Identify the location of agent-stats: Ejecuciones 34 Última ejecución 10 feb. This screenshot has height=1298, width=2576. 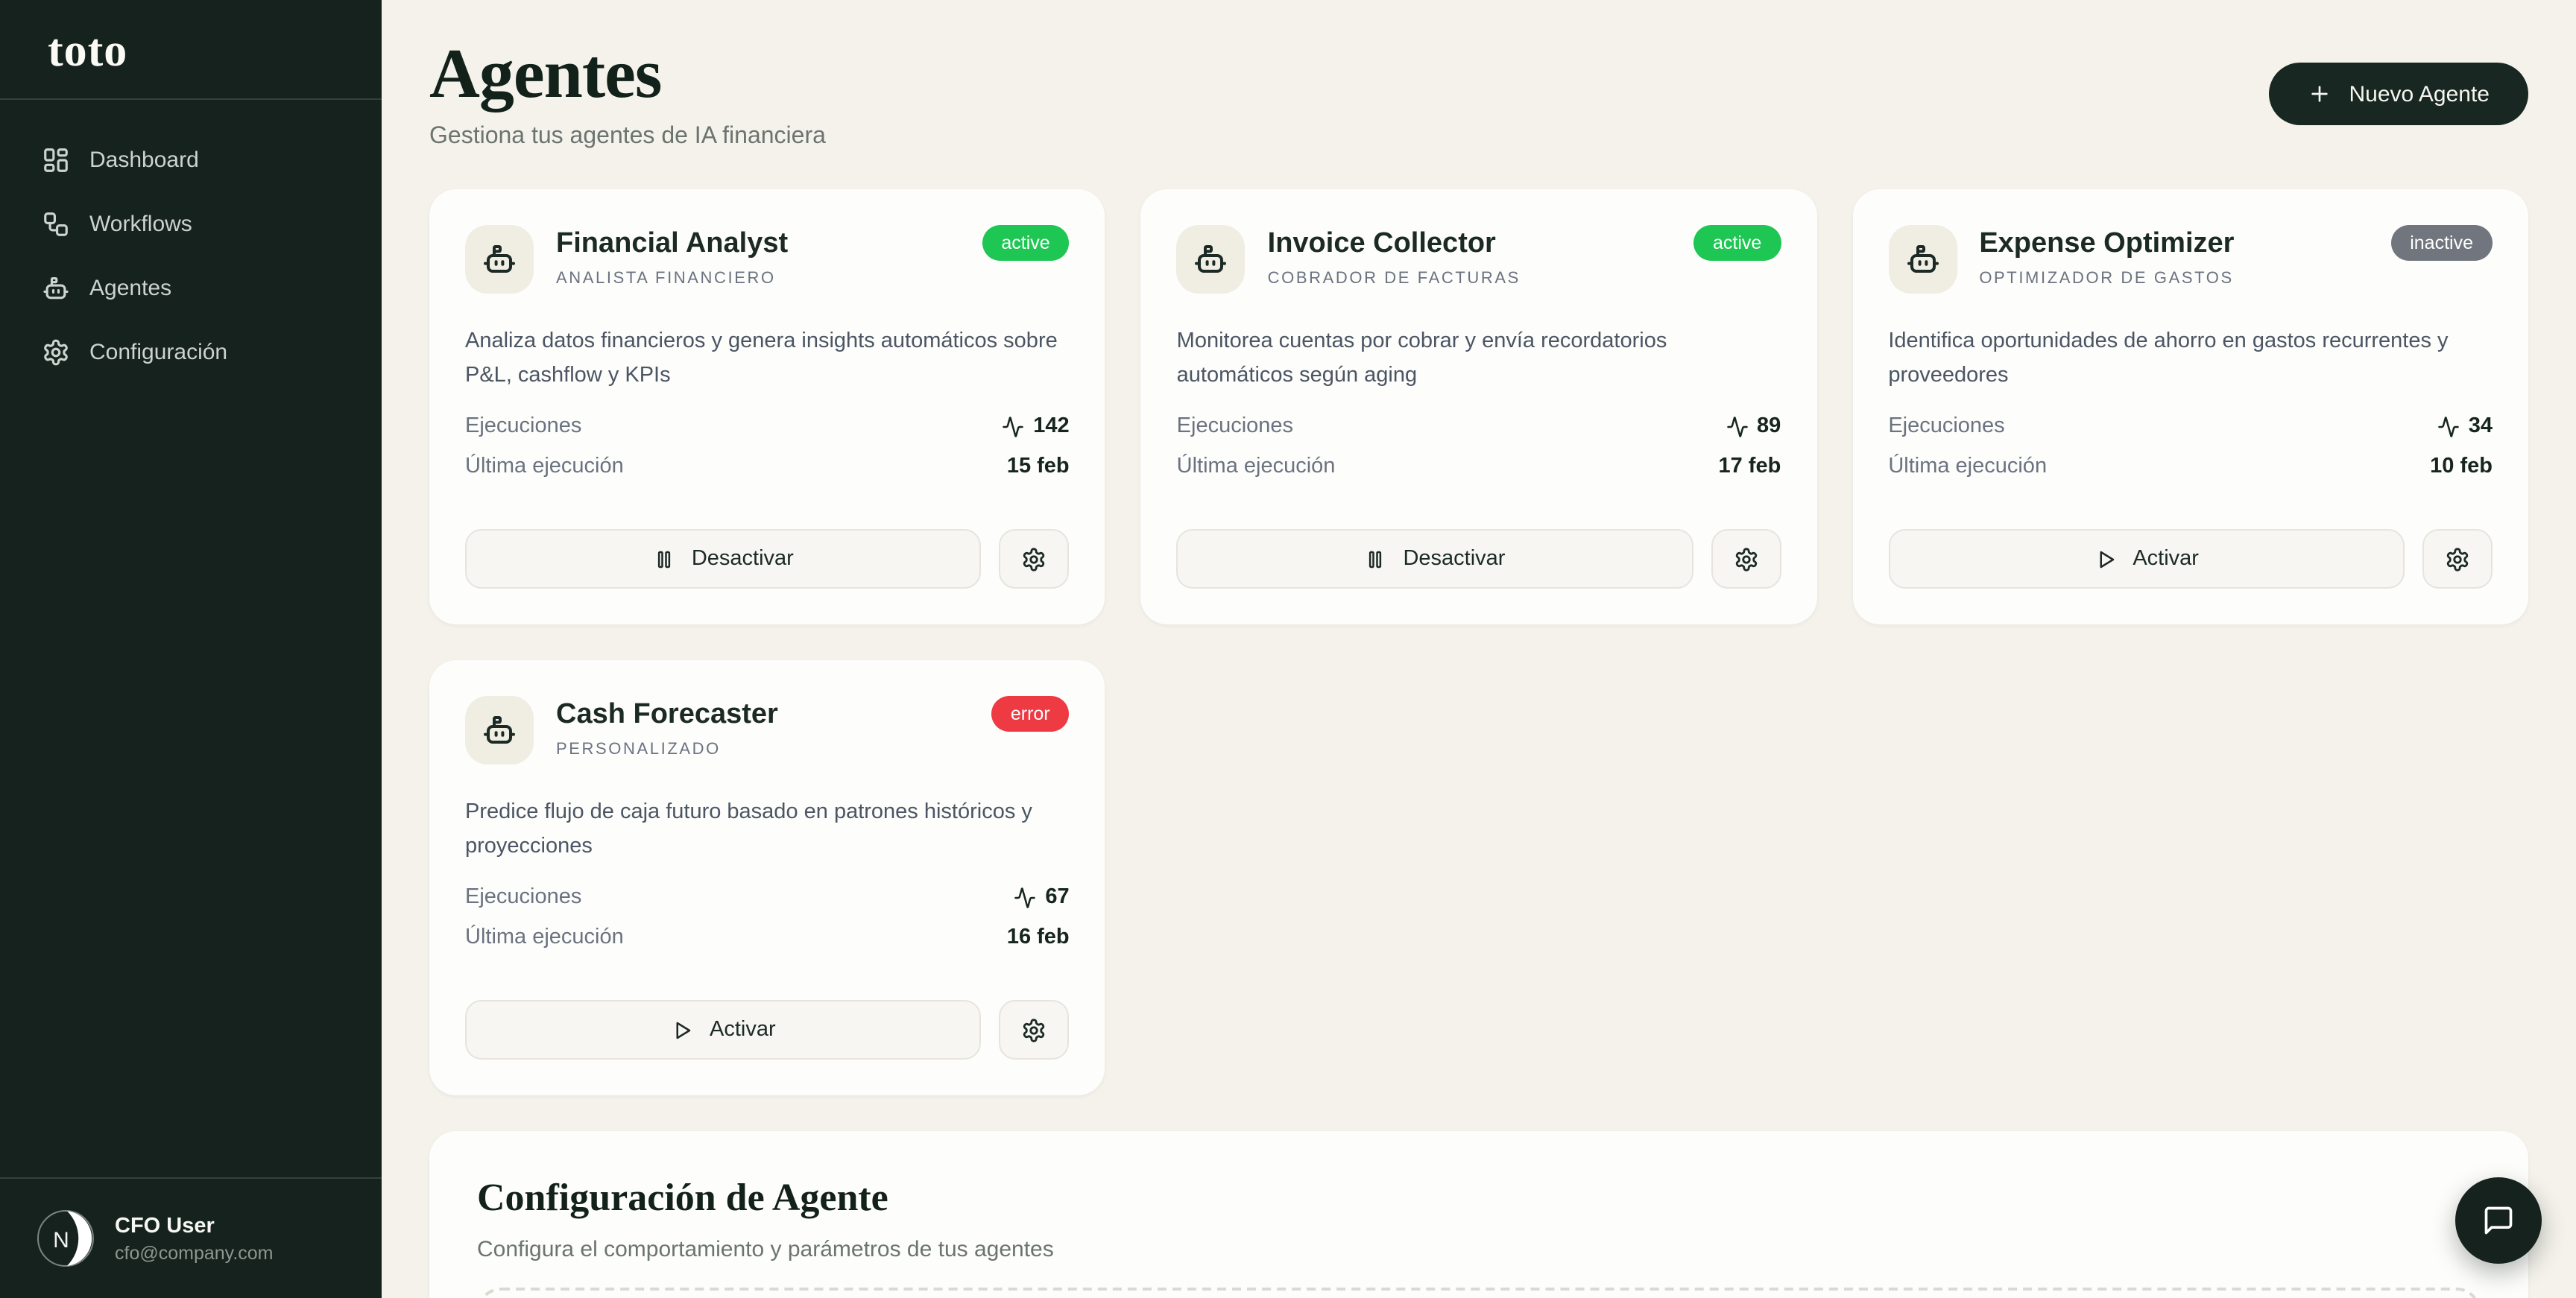
(2190, 447).